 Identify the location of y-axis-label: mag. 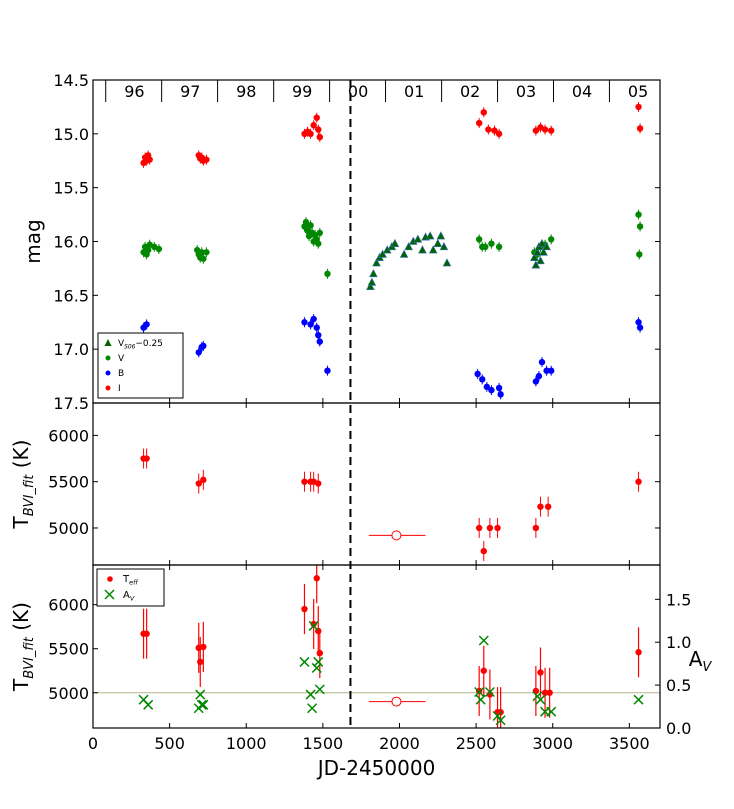
(33, 241).